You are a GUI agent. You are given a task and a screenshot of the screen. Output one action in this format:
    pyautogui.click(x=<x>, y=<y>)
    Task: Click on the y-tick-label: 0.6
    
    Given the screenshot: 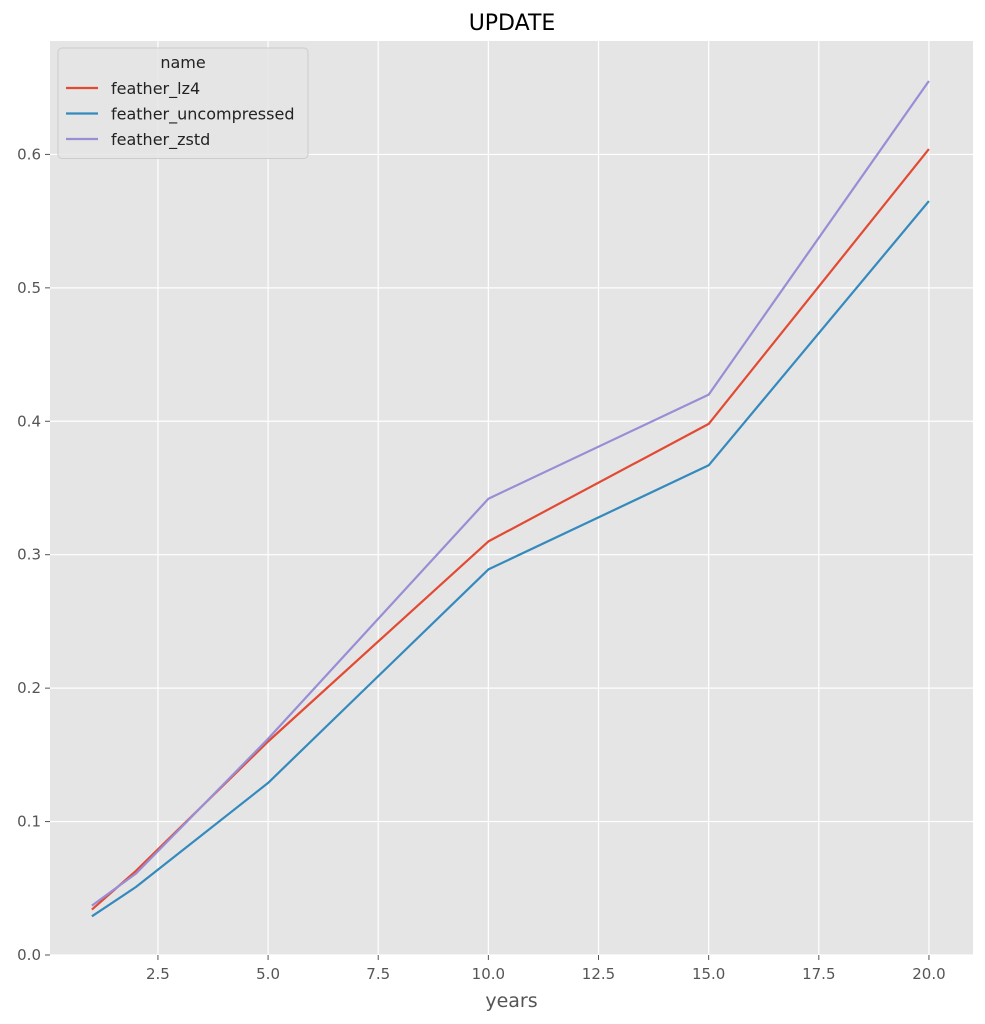 What is the action you would take?
    pyautogui.click(x=29, y=154)
    